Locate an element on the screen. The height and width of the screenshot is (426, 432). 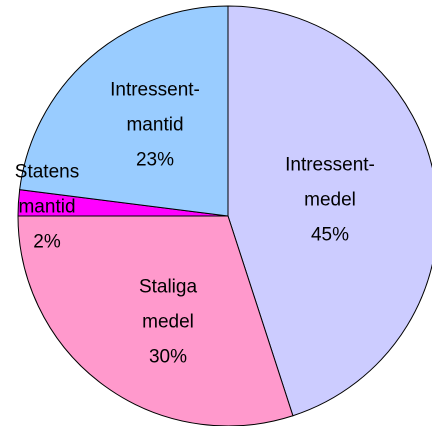
category-label: Staliga medel is located at coordinates (168, 304).